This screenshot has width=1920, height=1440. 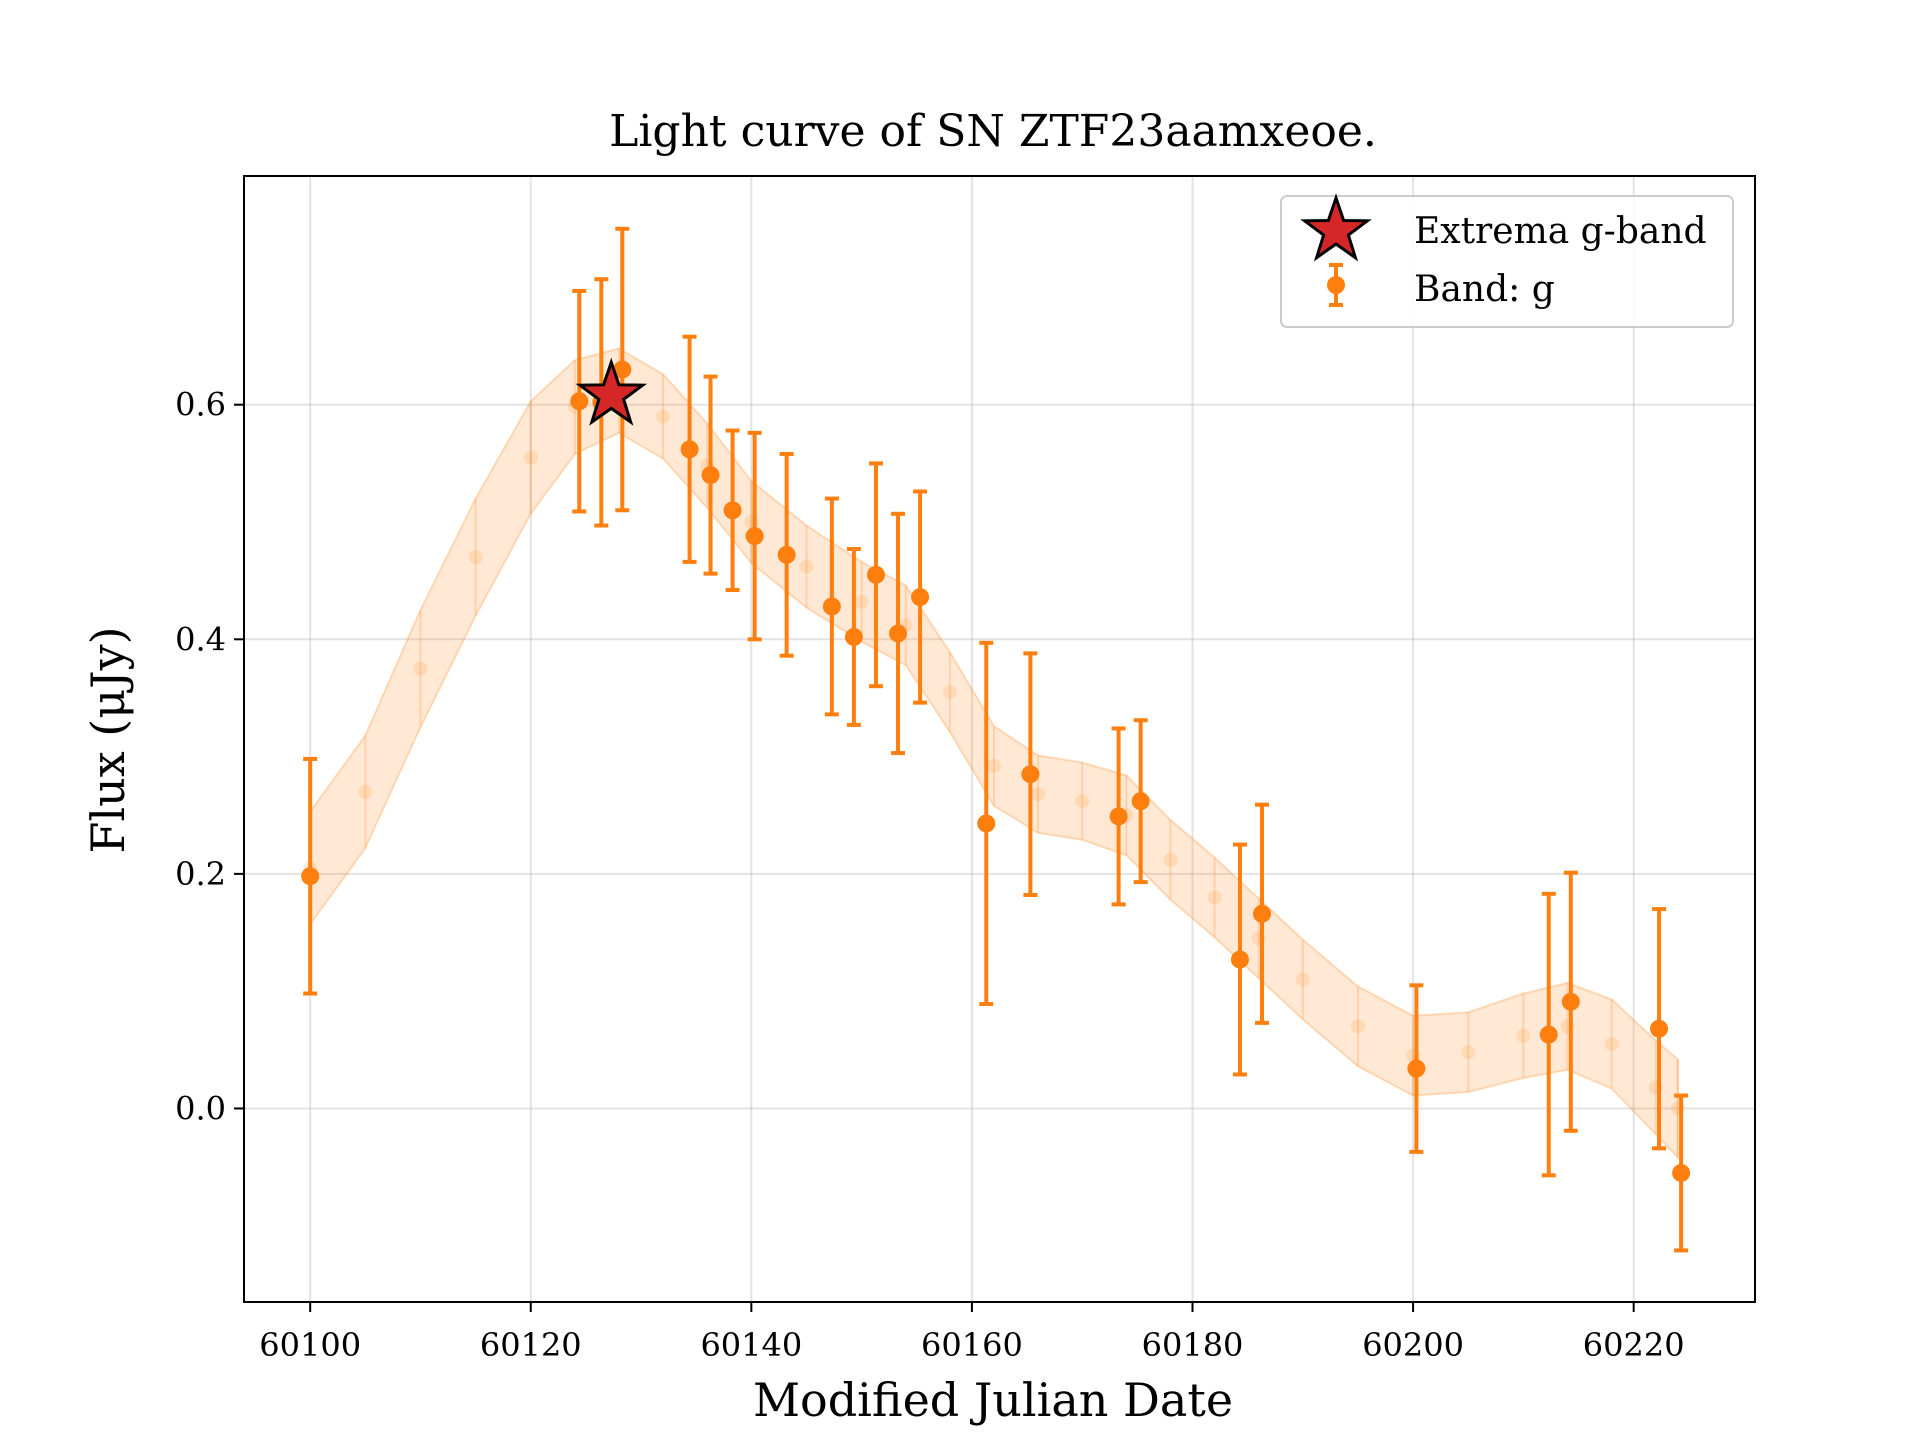 I want to click on x-tick-label: 60180, so click(x=1193, y=1345).